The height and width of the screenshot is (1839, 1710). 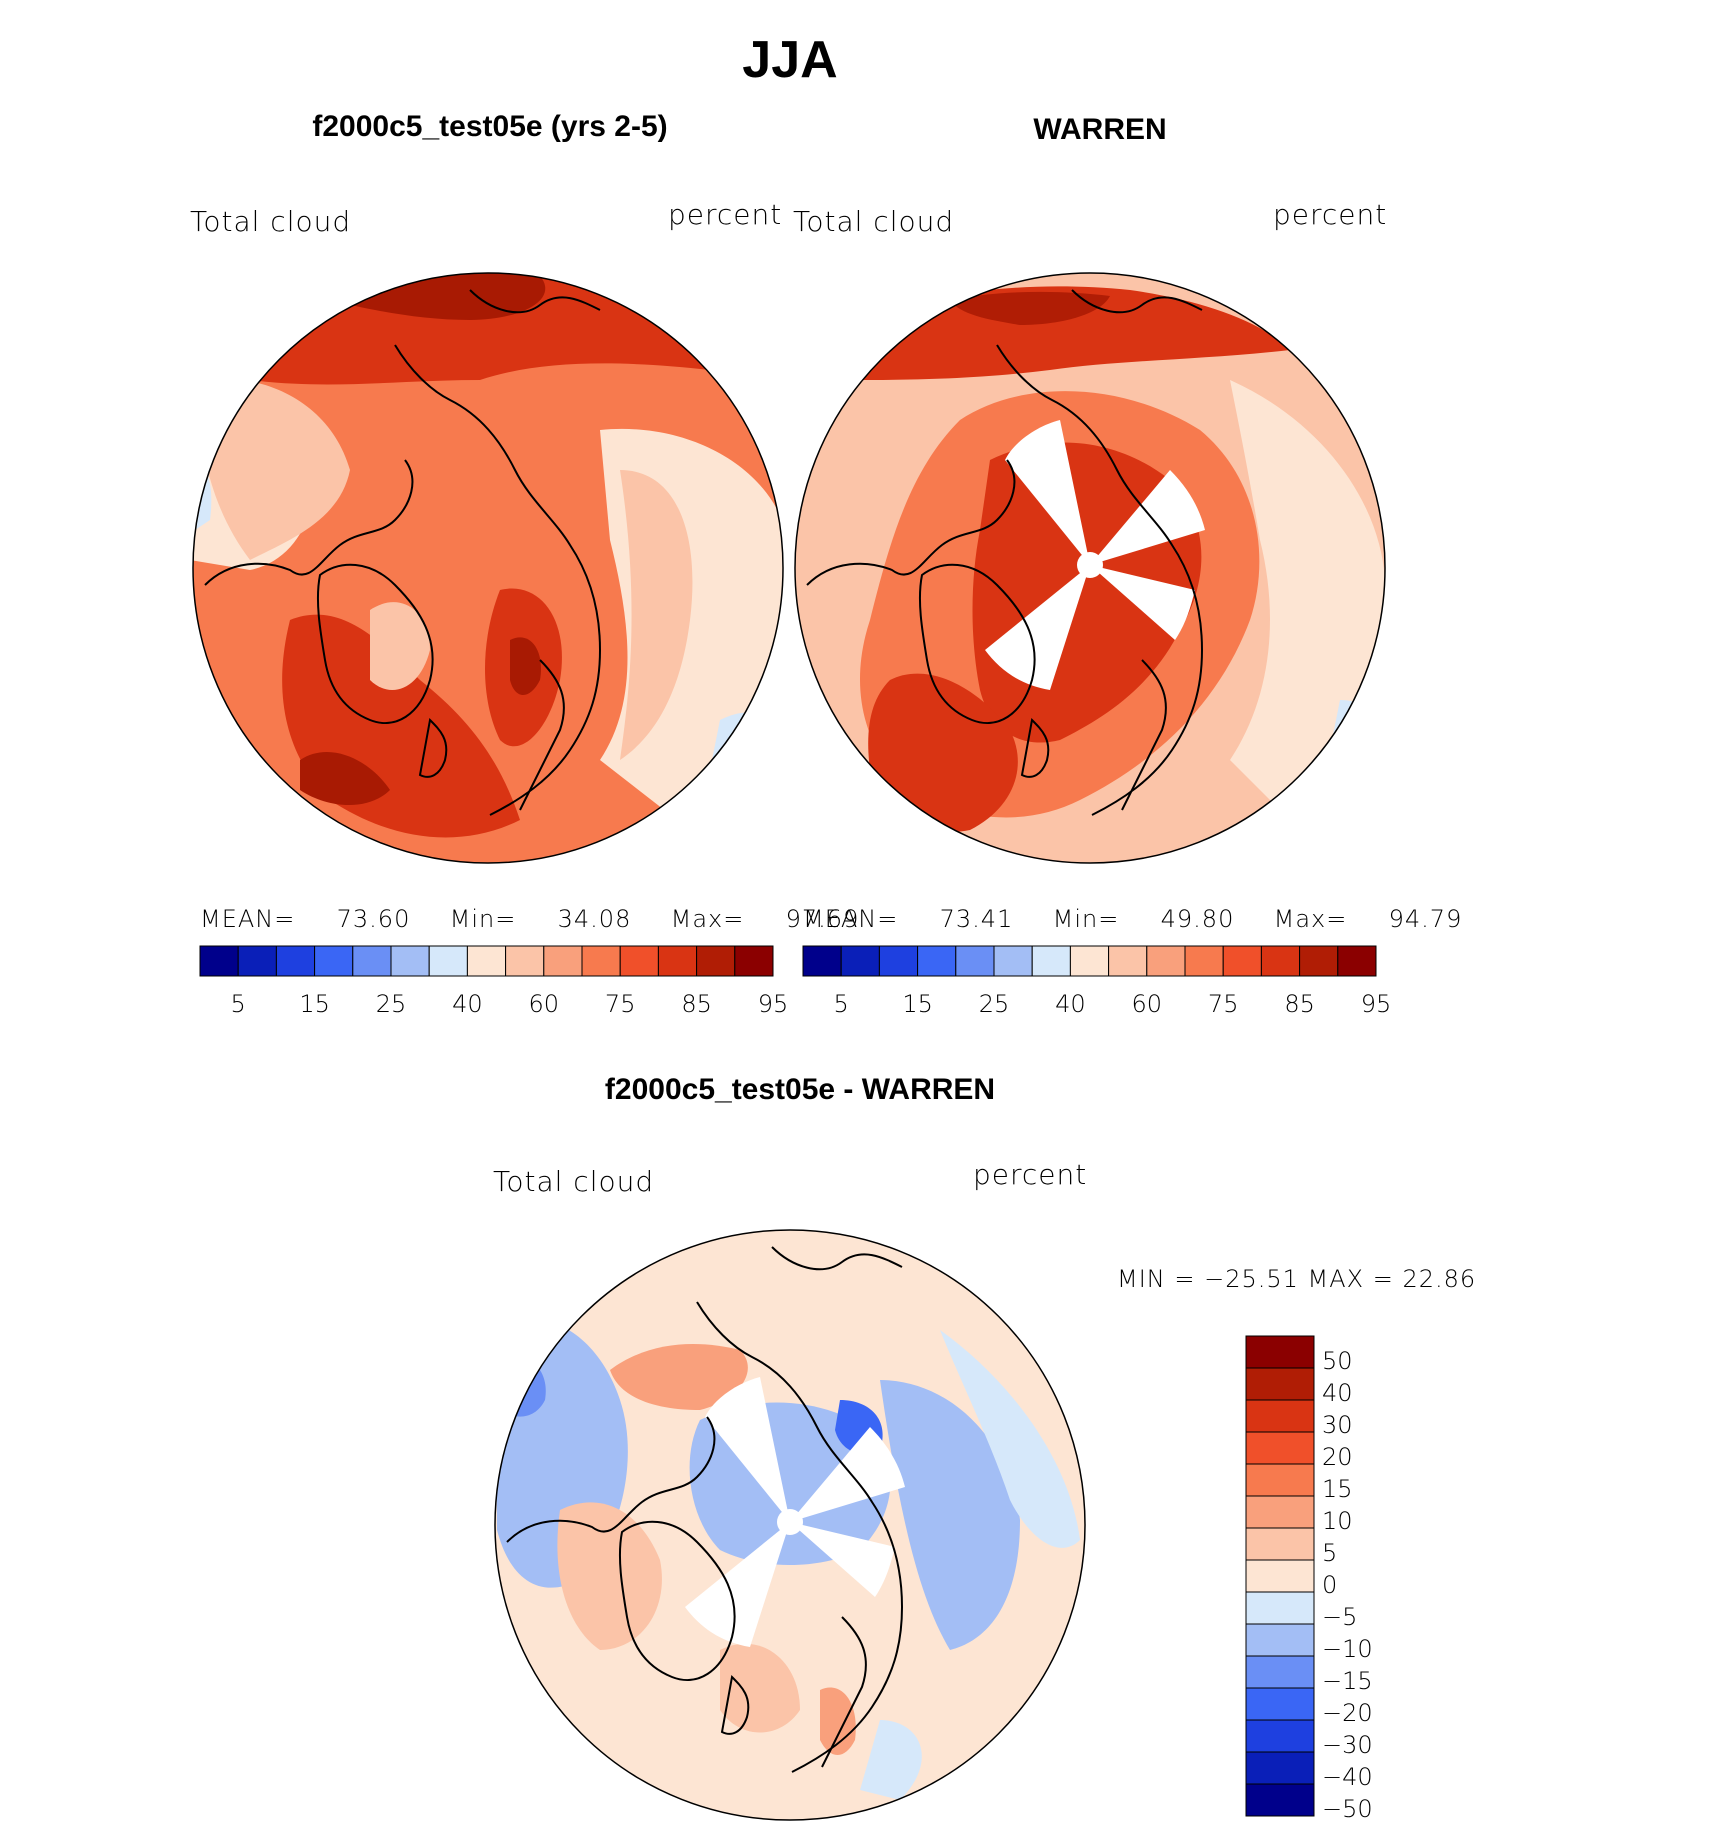 I want to click on model-map, so click(x=488, y=568).